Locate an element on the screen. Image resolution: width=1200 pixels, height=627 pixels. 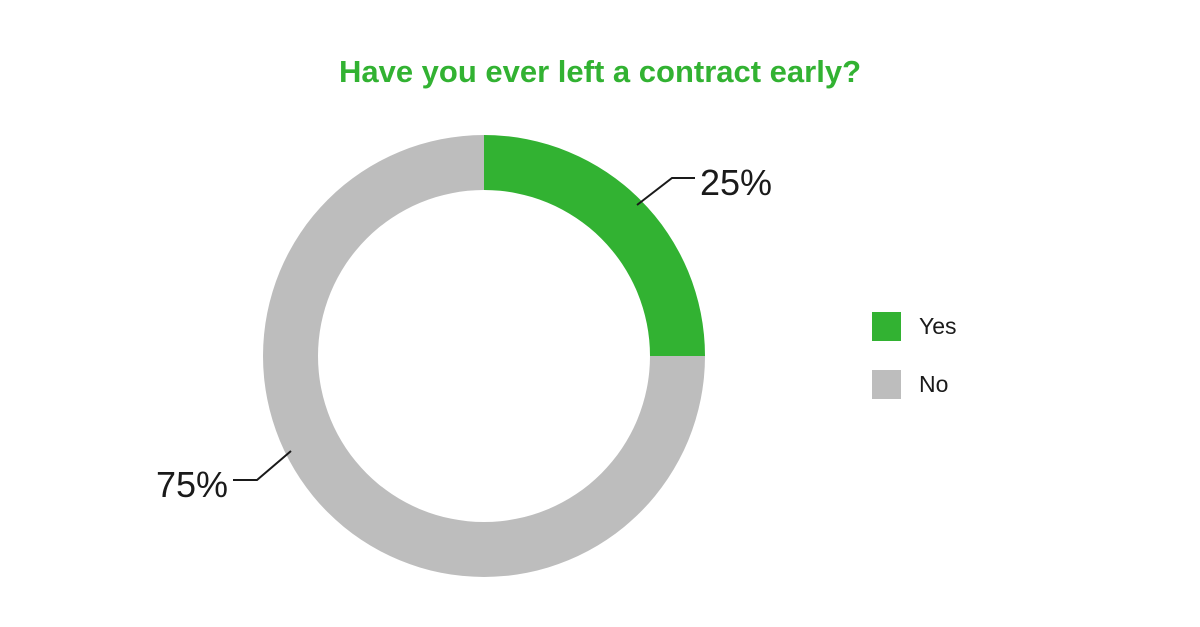
legend-swatch-no is located at coordinates (886, 384).